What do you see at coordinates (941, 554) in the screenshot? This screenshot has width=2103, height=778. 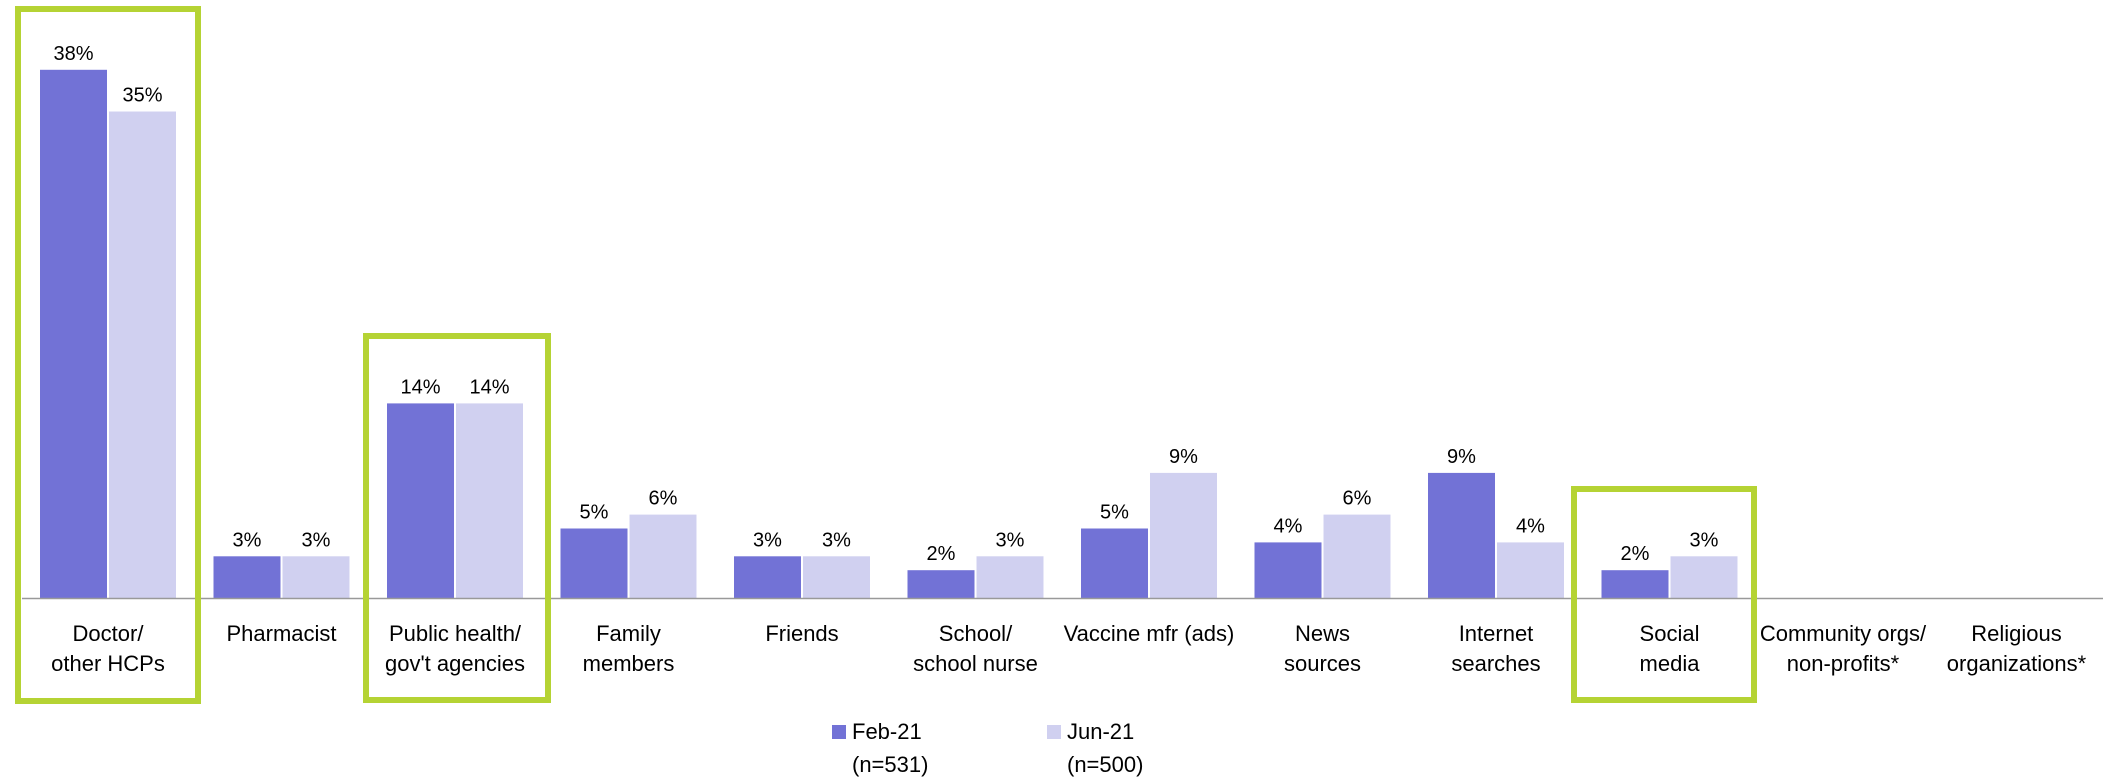 I see `bar-value-label-feb-21-5: 2%` at bounding box center [941, 554].